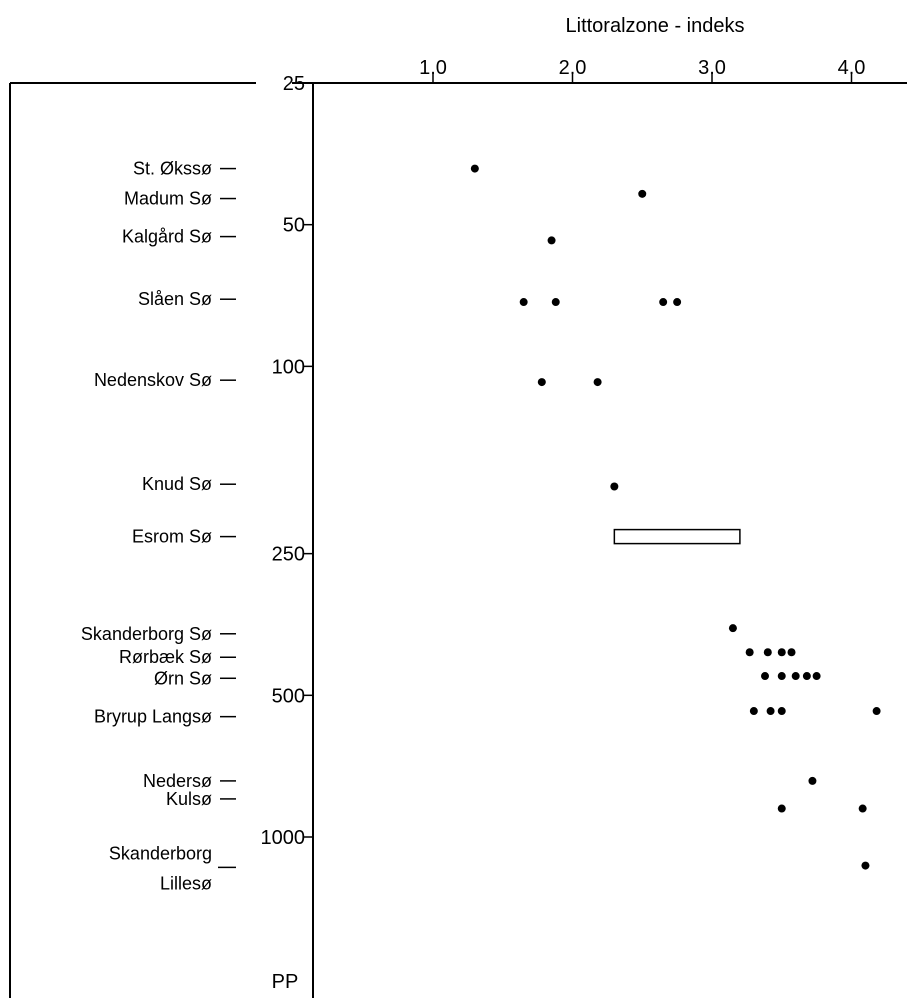  Describe the element at coordinates (168, 199) in the screenshot. I see `lake-label: Madum Sø` at that location.